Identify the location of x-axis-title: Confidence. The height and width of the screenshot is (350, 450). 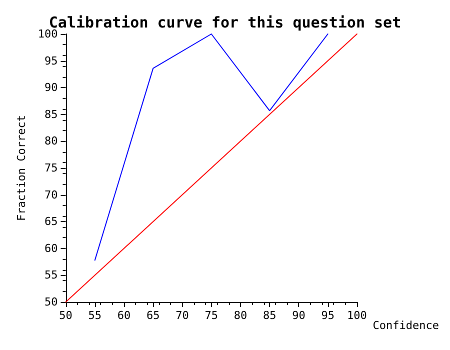
(405, 325).